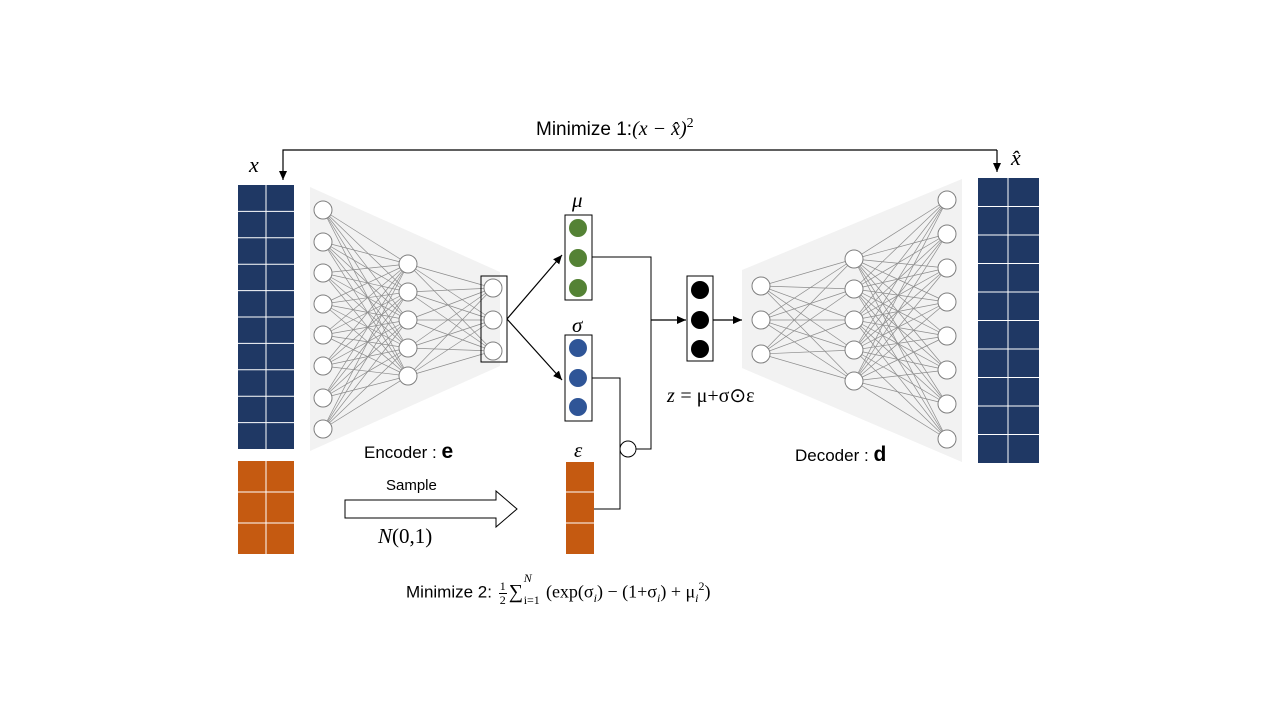  I want to click on decoder-edges, so click(854, 319).